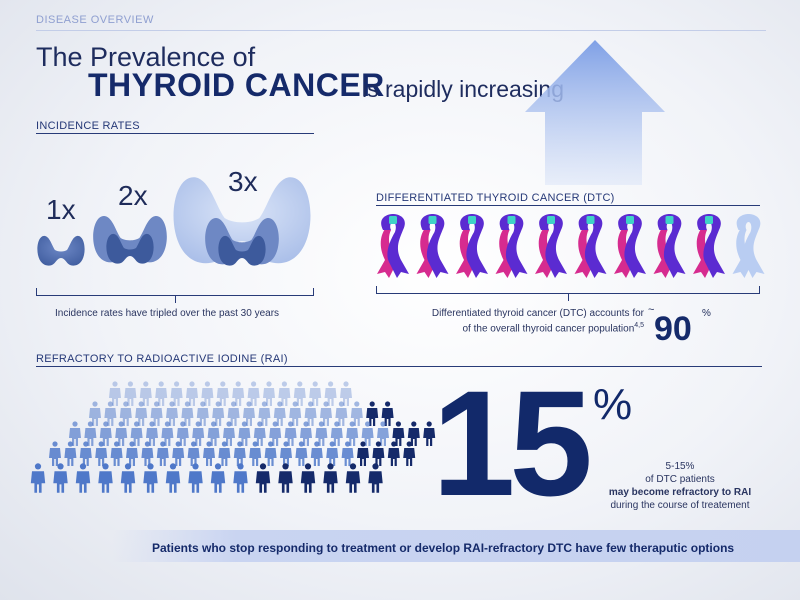 Image resolution: width=800 pixels, height=600 pixels. Describe the element at coordinates (680, 479) in the screenshot. I see `rai-note-line2: of DTC patients` at that location.